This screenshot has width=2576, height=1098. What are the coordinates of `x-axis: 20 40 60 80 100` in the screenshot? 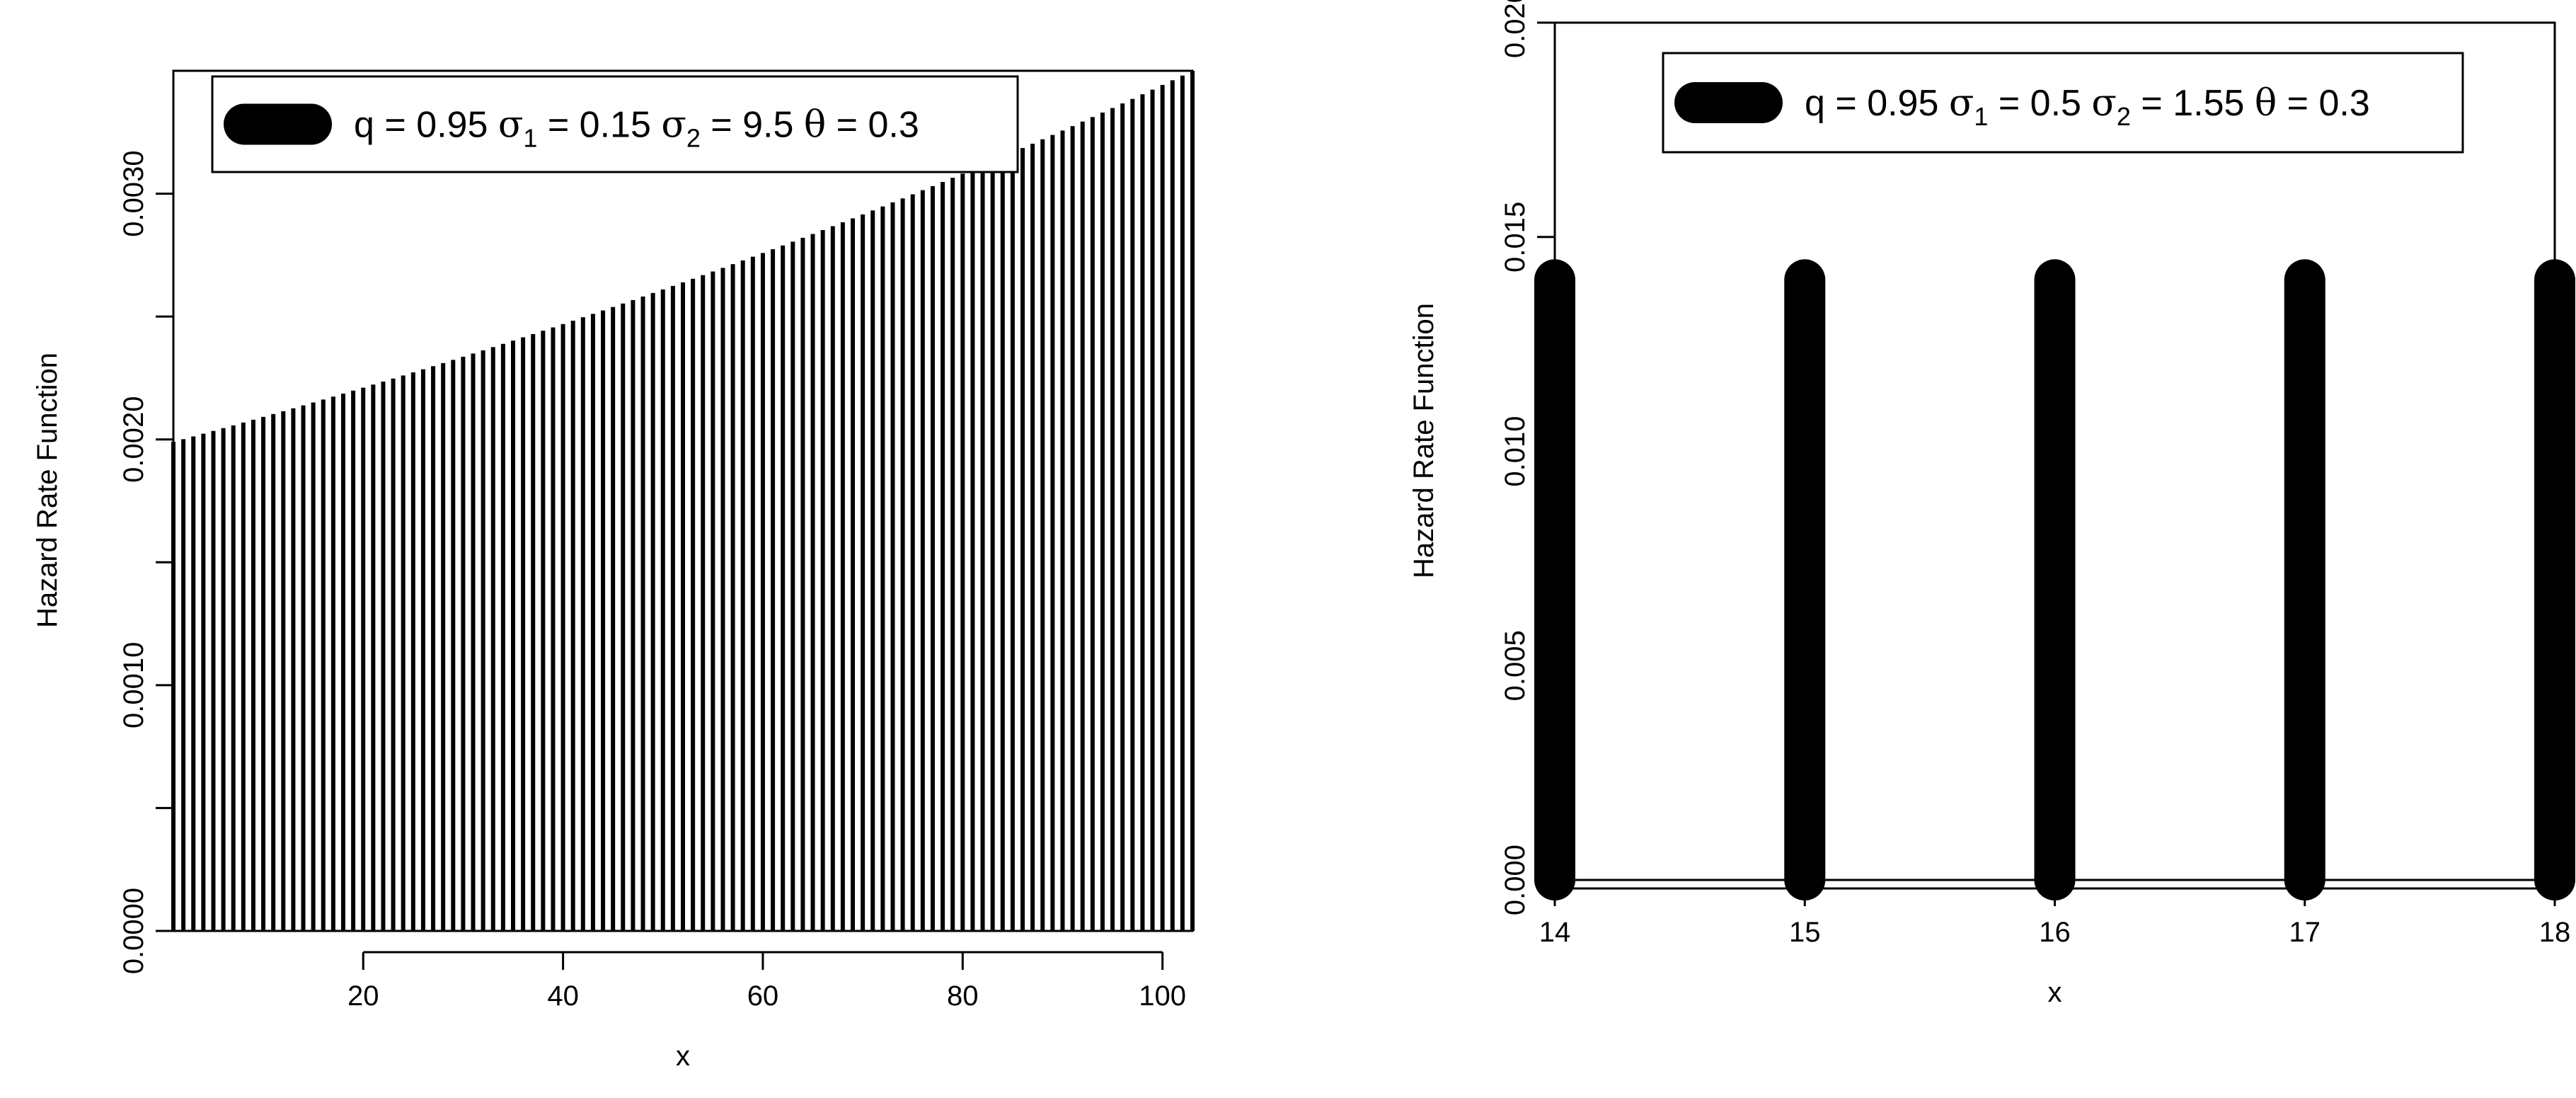 It's located at (766, 981).